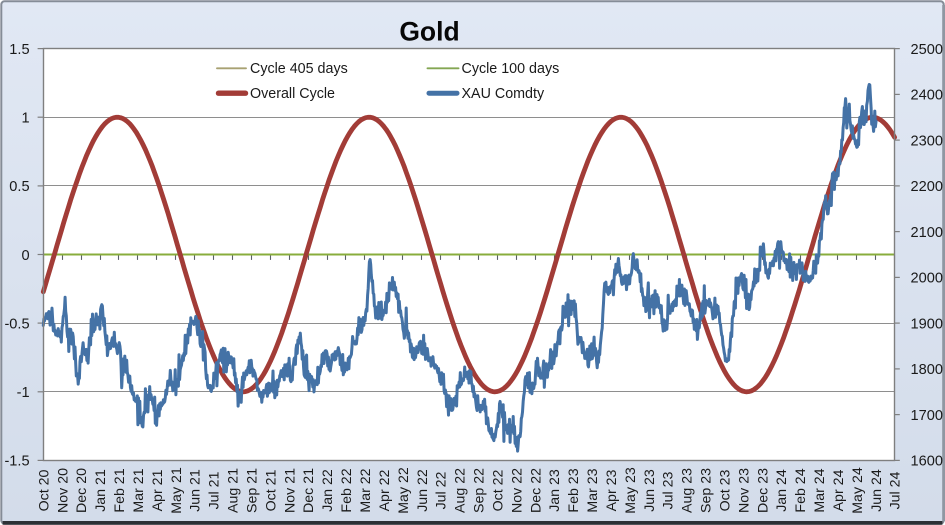 This screenshot has height=525, width=945. I want to click on svg-text: Sep 22, so click(480, 490).